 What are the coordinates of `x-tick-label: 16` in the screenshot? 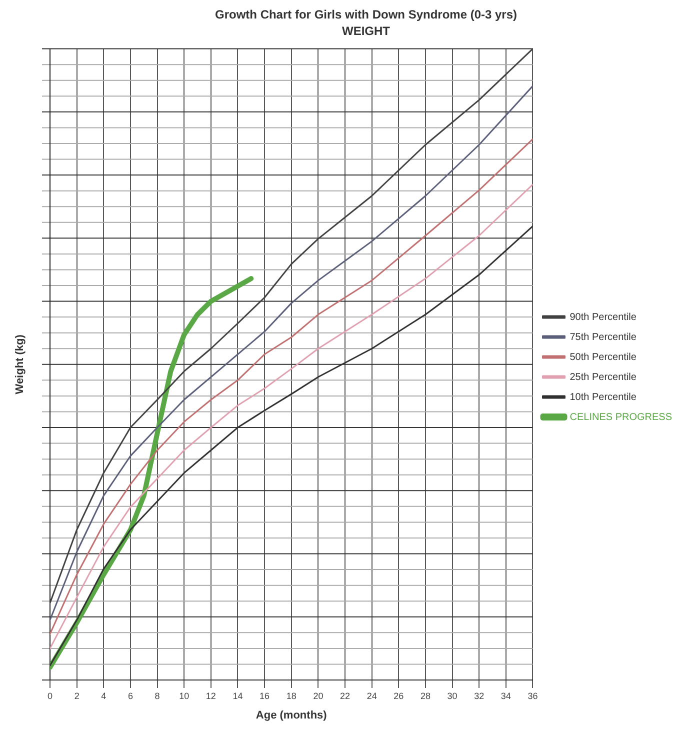 It's located at (265, 695).